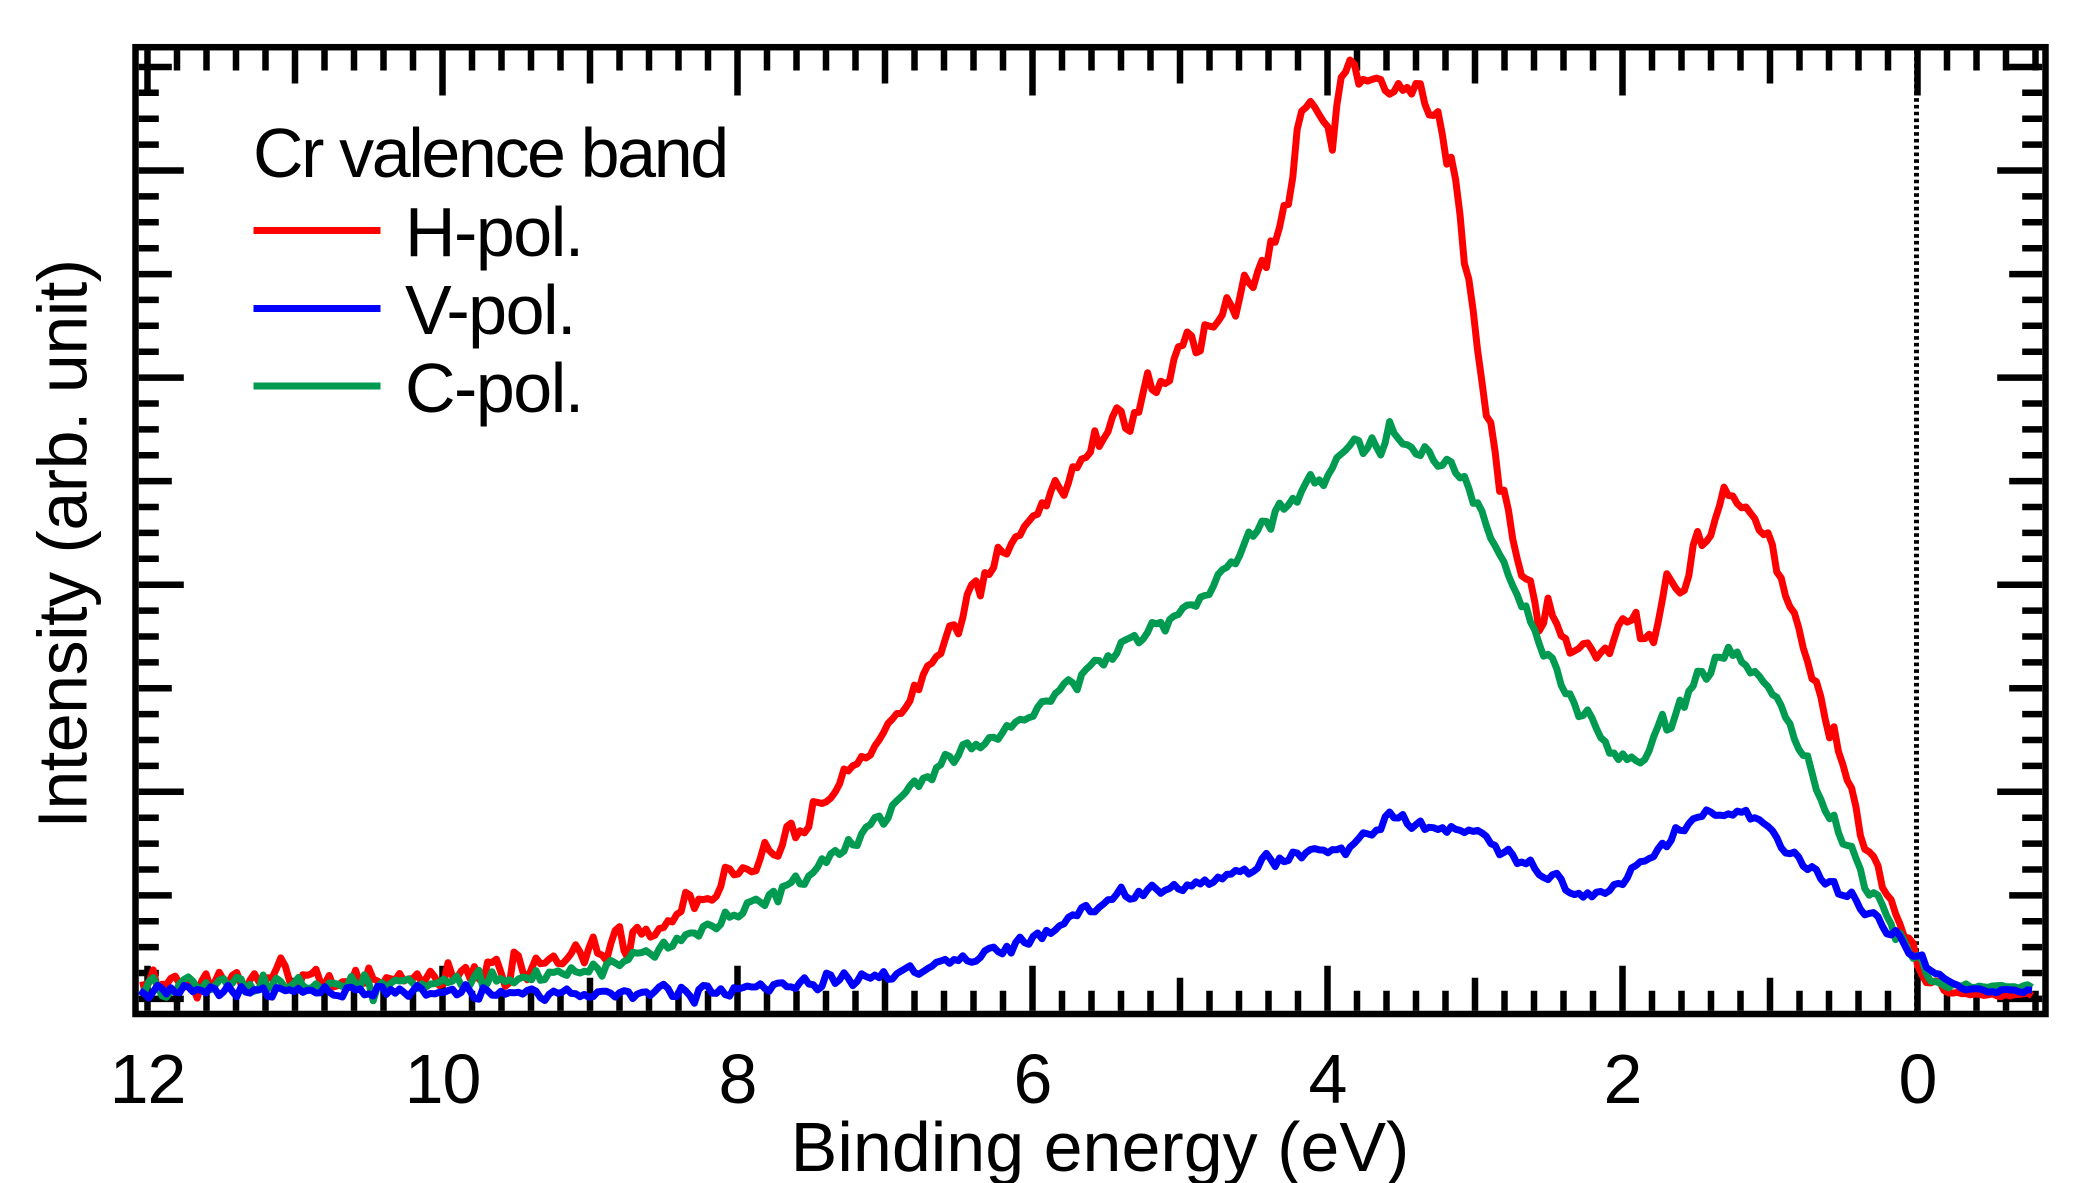 The image size is (2096, 1183). Describe the element at coordinates (63, 543) in the screenshot. I see `svg-text: Intensity (arb. unit)` at that location.